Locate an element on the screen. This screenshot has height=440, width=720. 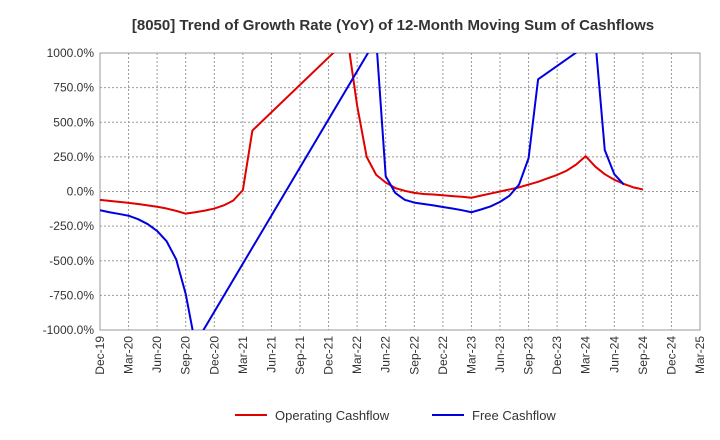
x-tick-label: Mar-22 is located at coordinates (357, 355).